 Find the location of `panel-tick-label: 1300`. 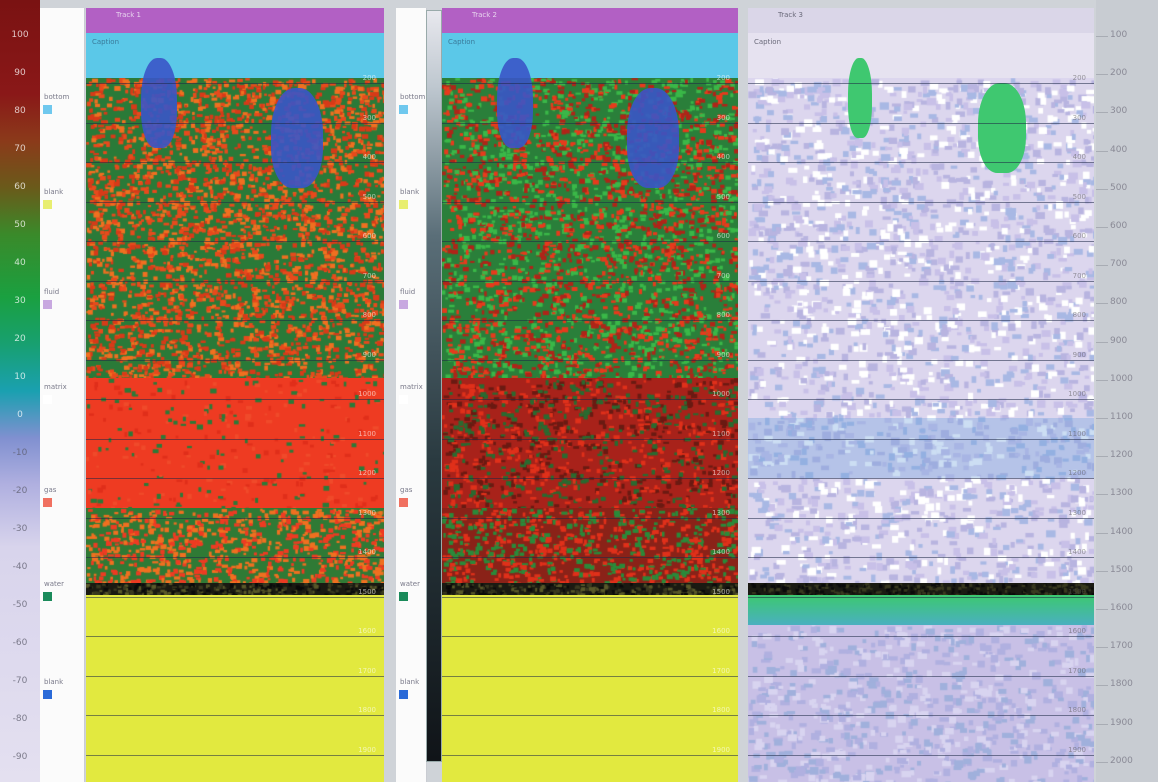

panel-tick-label: 1300 is located at coordinates (721, 512).